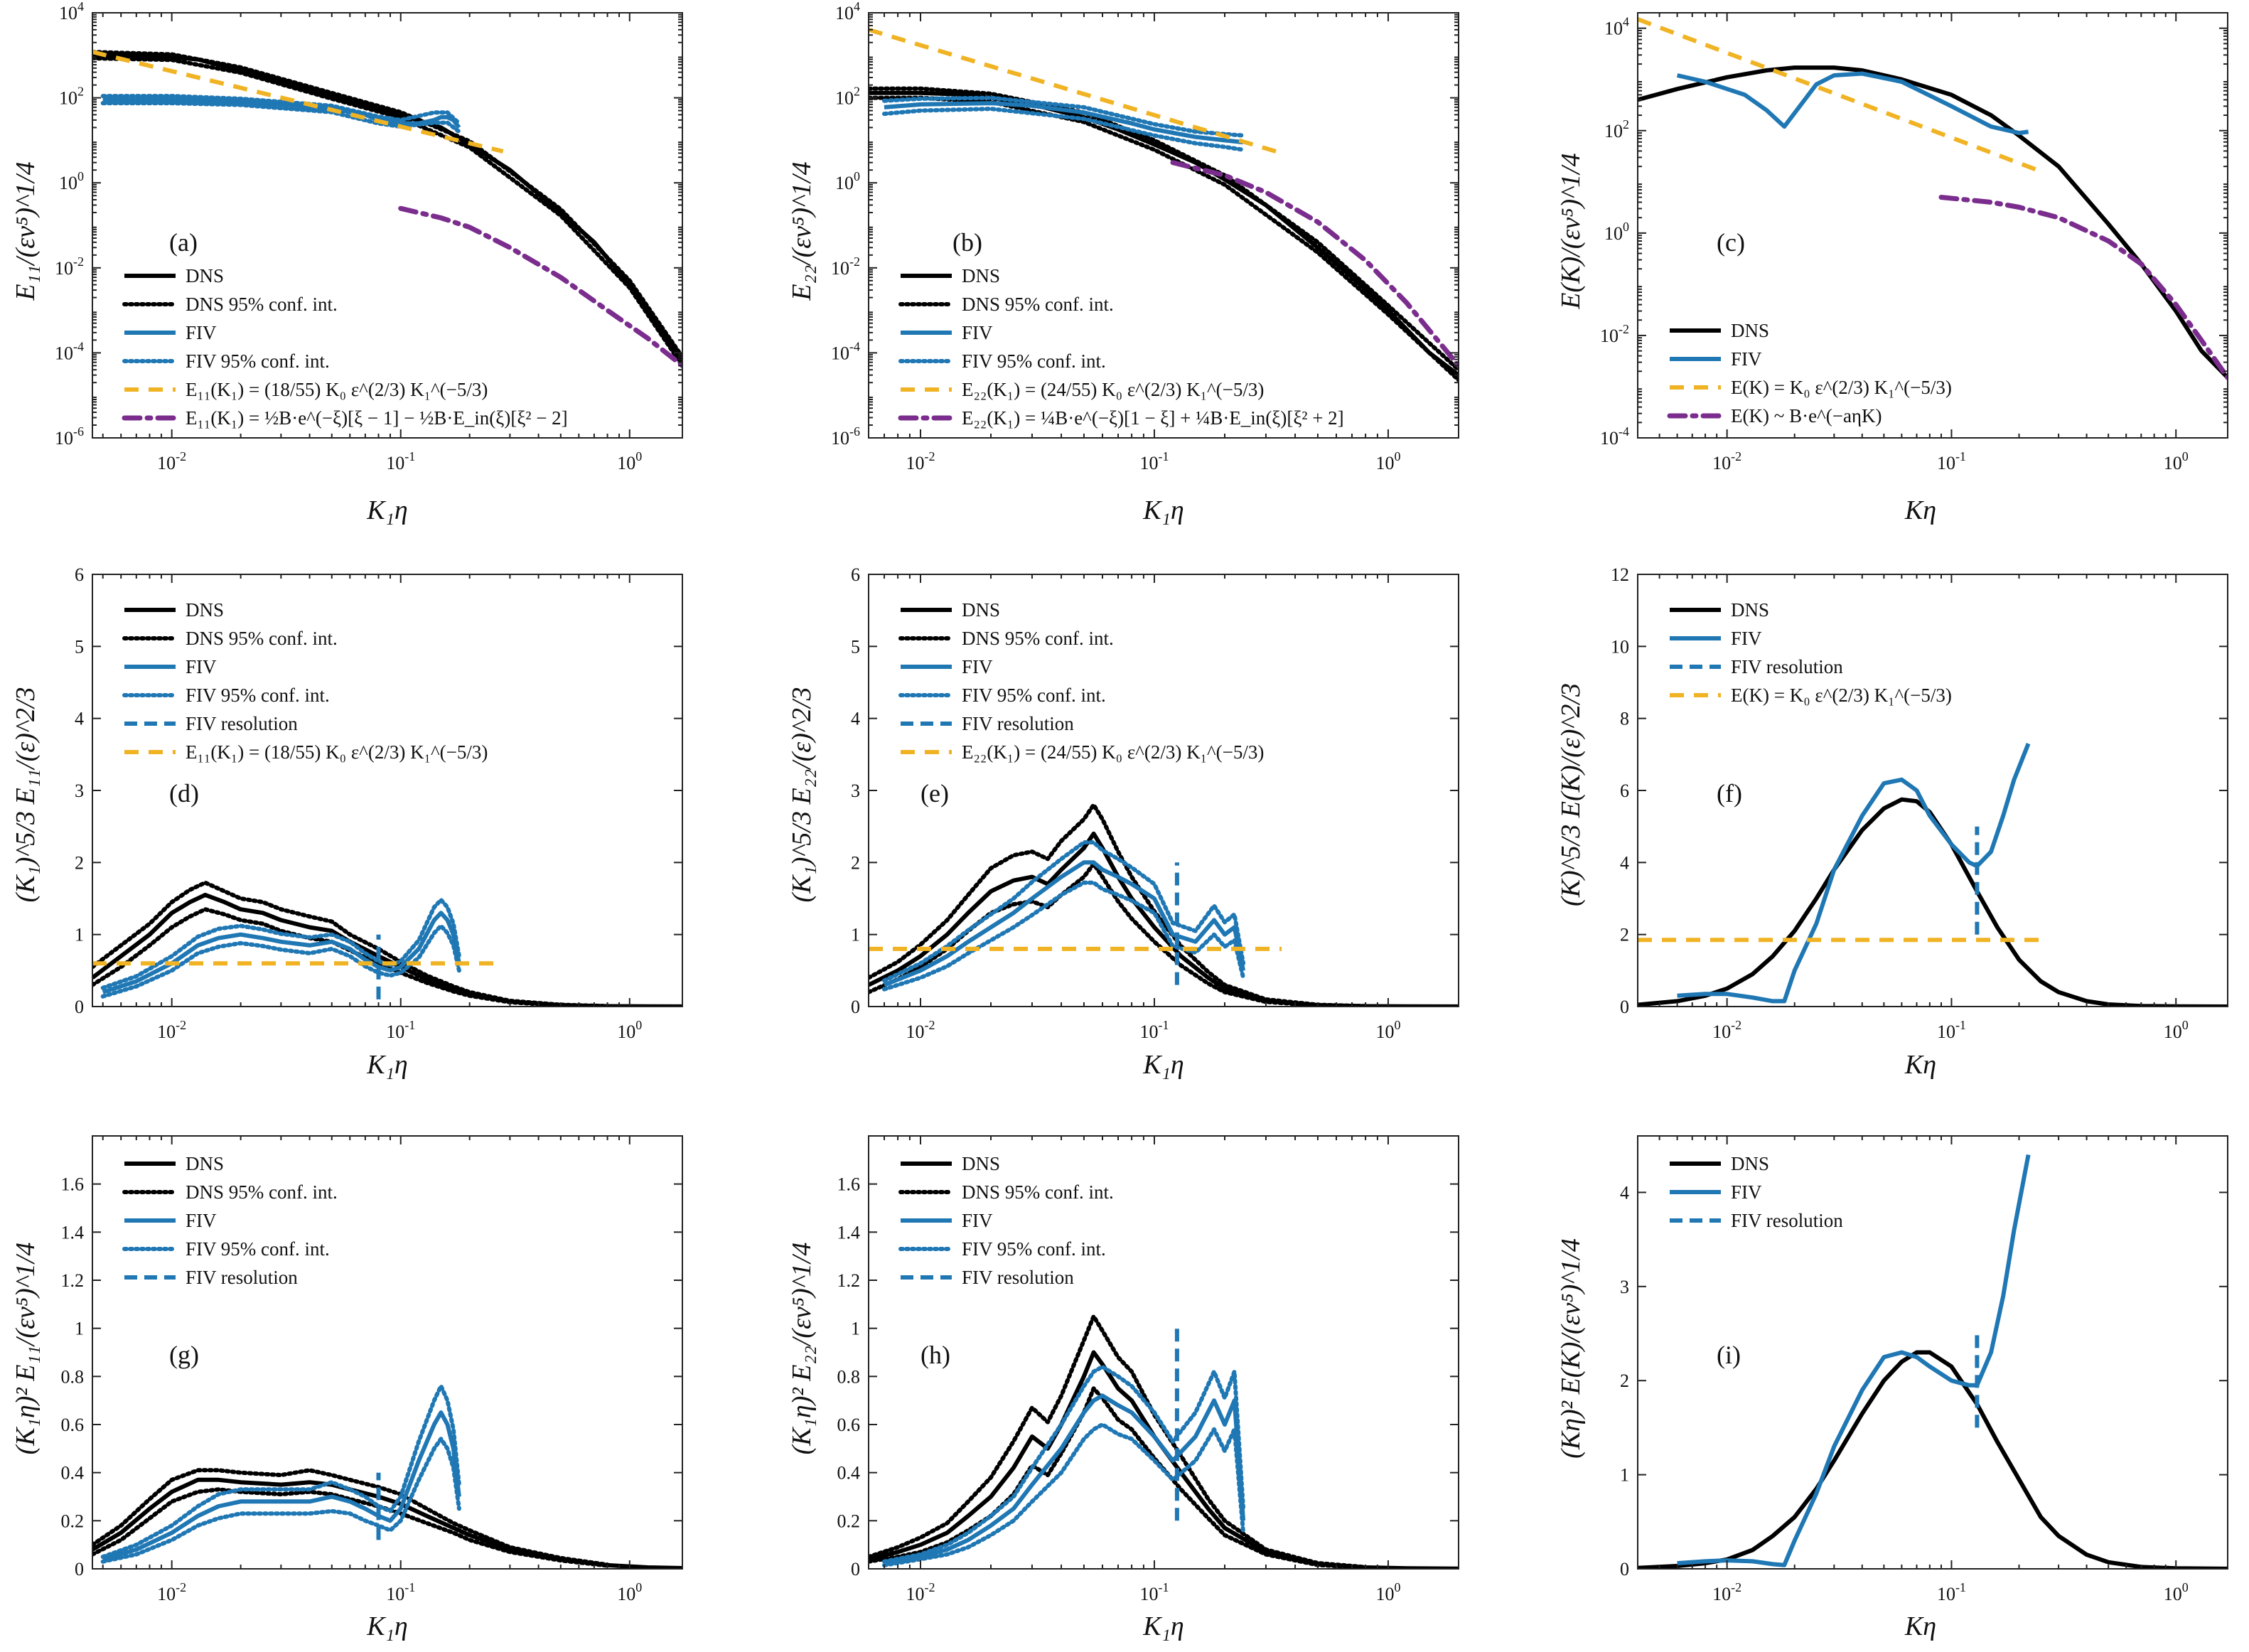  What do you see at coordinates (387, 1065) in the screenshot?
I see `panel-d-xlabel: K₁η` at bounding box center [387, 1065].